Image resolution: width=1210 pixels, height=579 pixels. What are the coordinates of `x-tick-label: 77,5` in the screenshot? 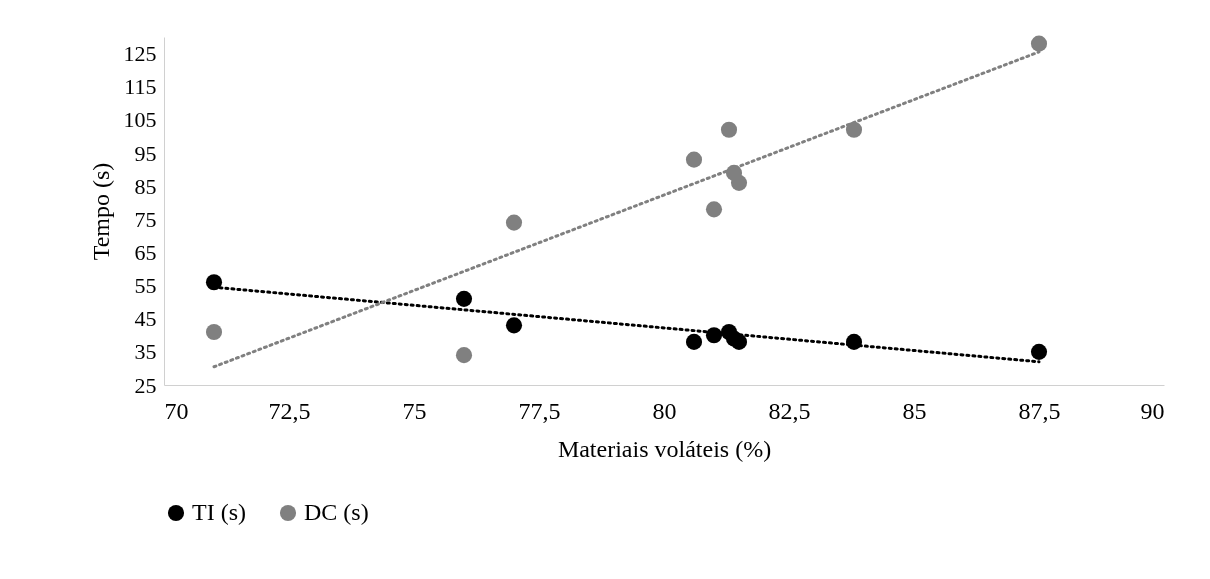 It's located at (539, 410).